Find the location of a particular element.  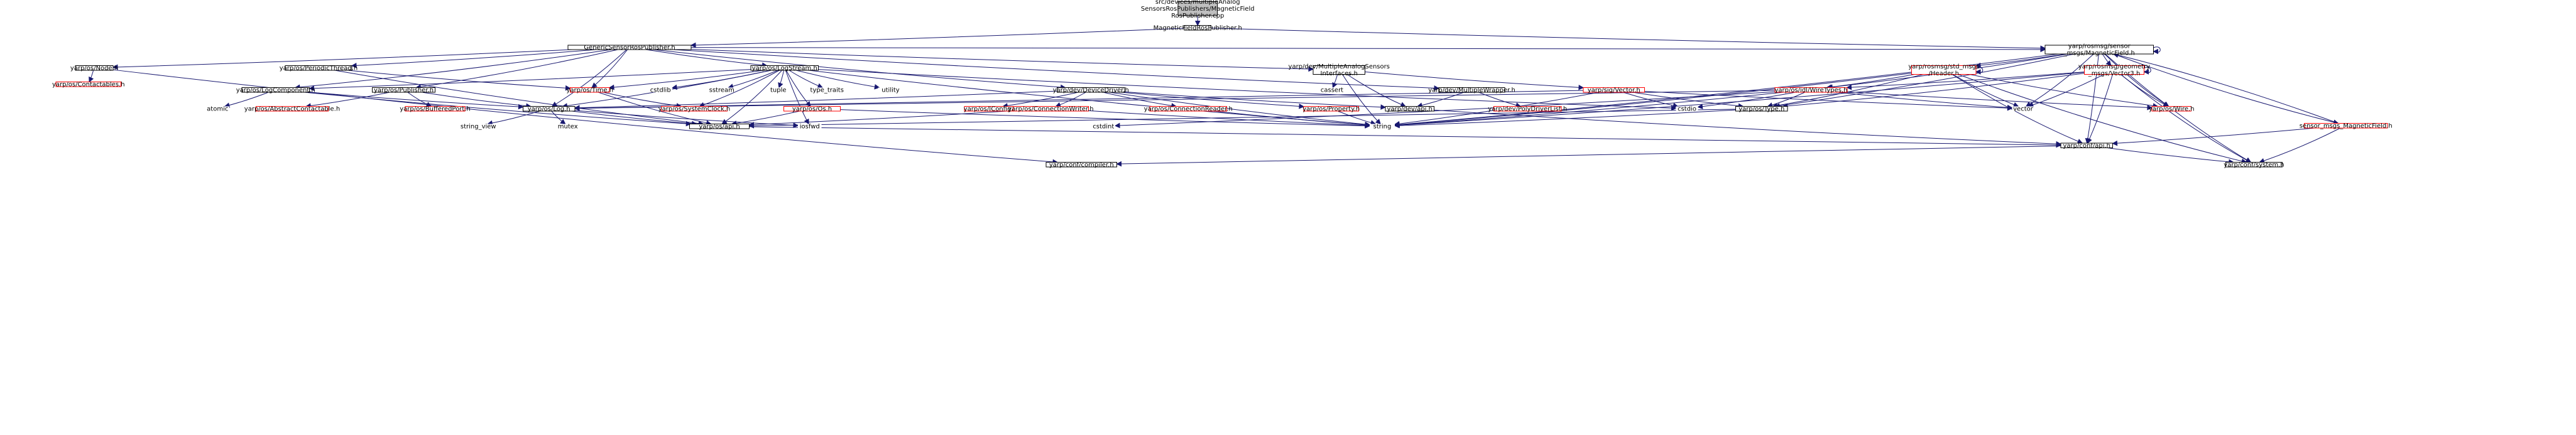

node-system: yarp/conf/system.h is located at coordinates (2254, 164).